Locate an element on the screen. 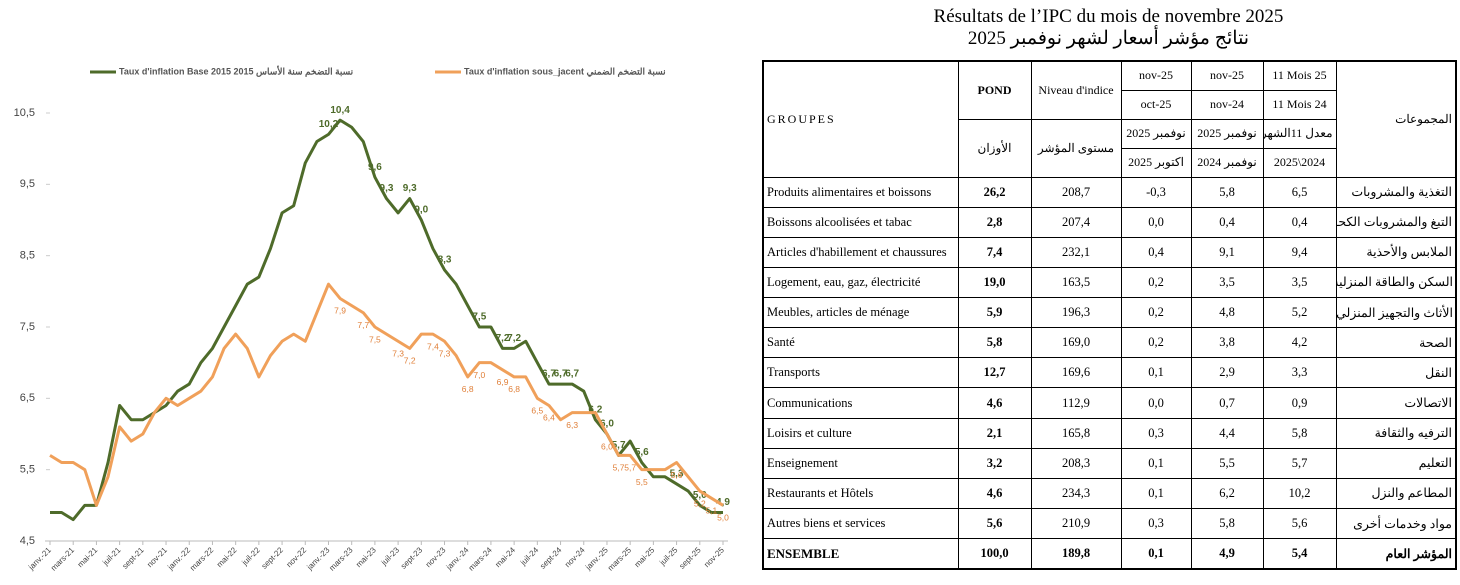  header-cell: nov-25 is located at coordinates (1156, 75).